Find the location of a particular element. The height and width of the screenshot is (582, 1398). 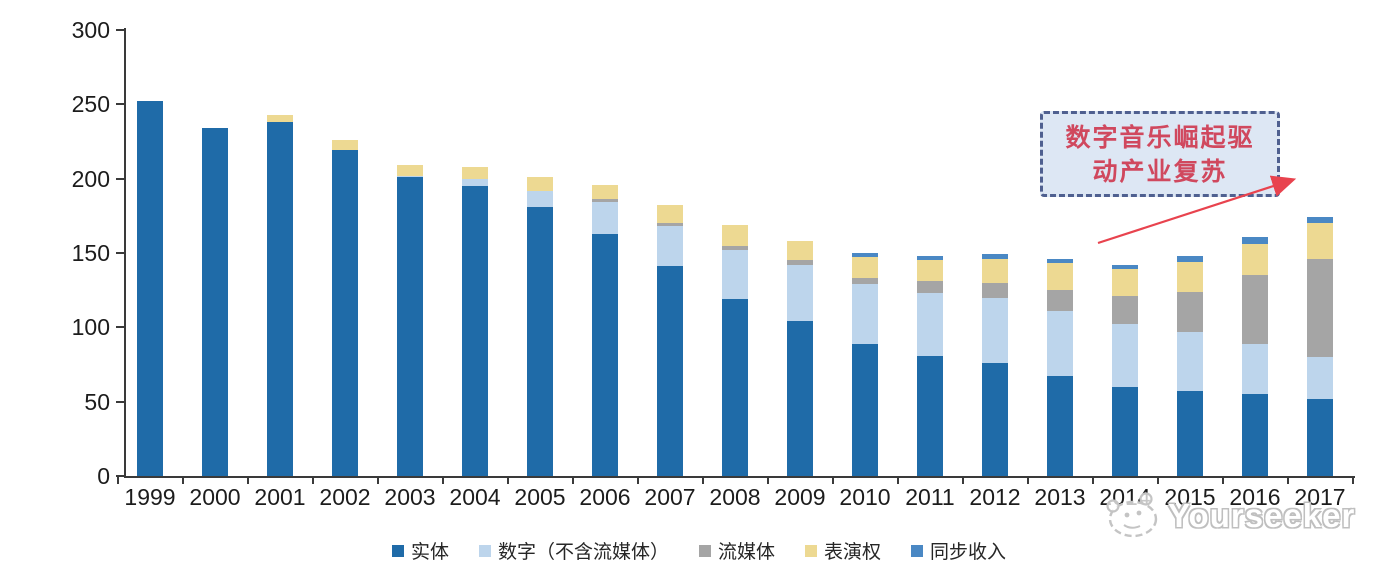

y-tick-label: 250 is located at coordinates (90, 104).